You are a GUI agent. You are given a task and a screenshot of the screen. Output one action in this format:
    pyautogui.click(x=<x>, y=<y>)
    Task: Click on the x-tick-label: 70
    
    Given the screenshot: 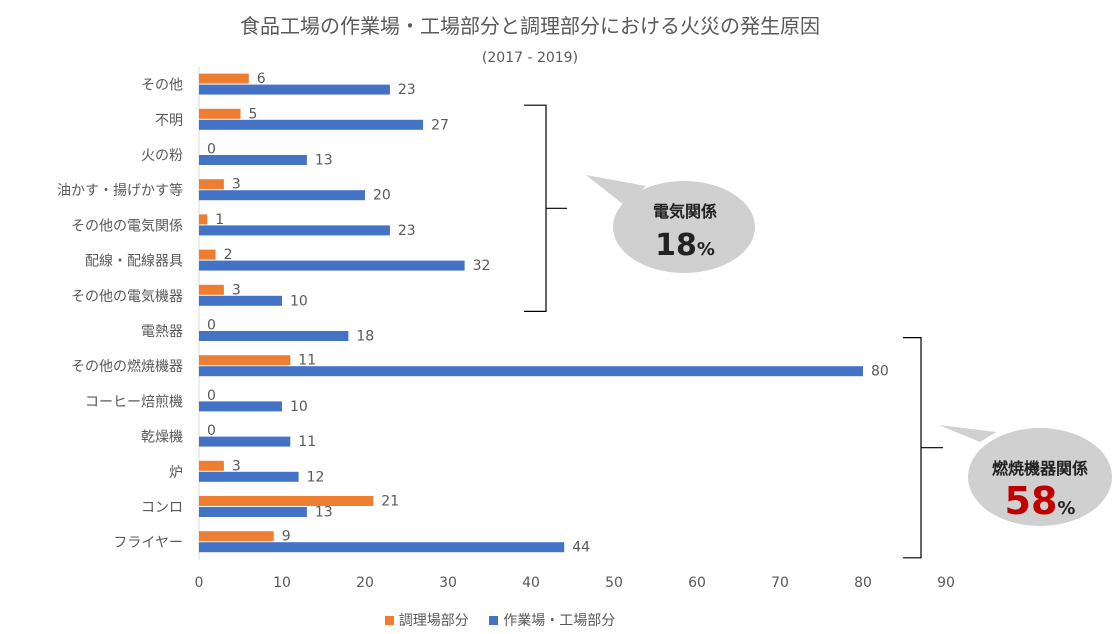 What is the action you would take?
    pyautogui.click(x=780, y=583)
    